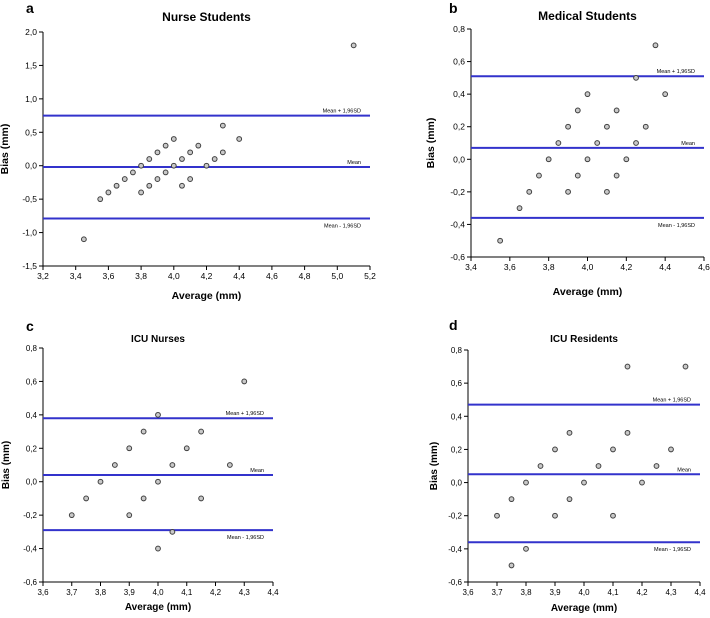  What do you see at coordinates (459, 94) in the screenshot?
I see `y-tick-label: 0,4` at bounding box center [459, 94].